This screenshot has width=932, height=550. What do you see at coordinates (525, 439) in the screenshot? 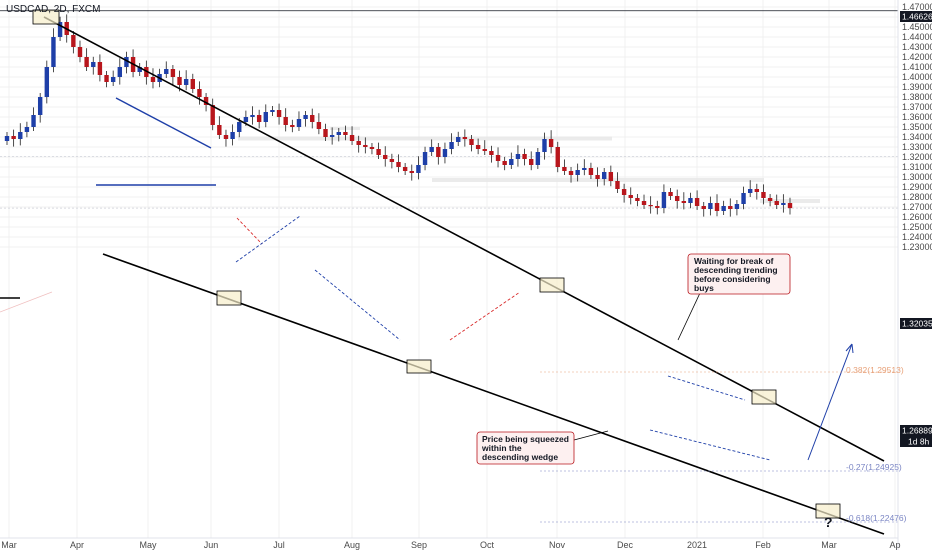
I see `note-line: Price being squeezed` at bounding box center [525, 439].